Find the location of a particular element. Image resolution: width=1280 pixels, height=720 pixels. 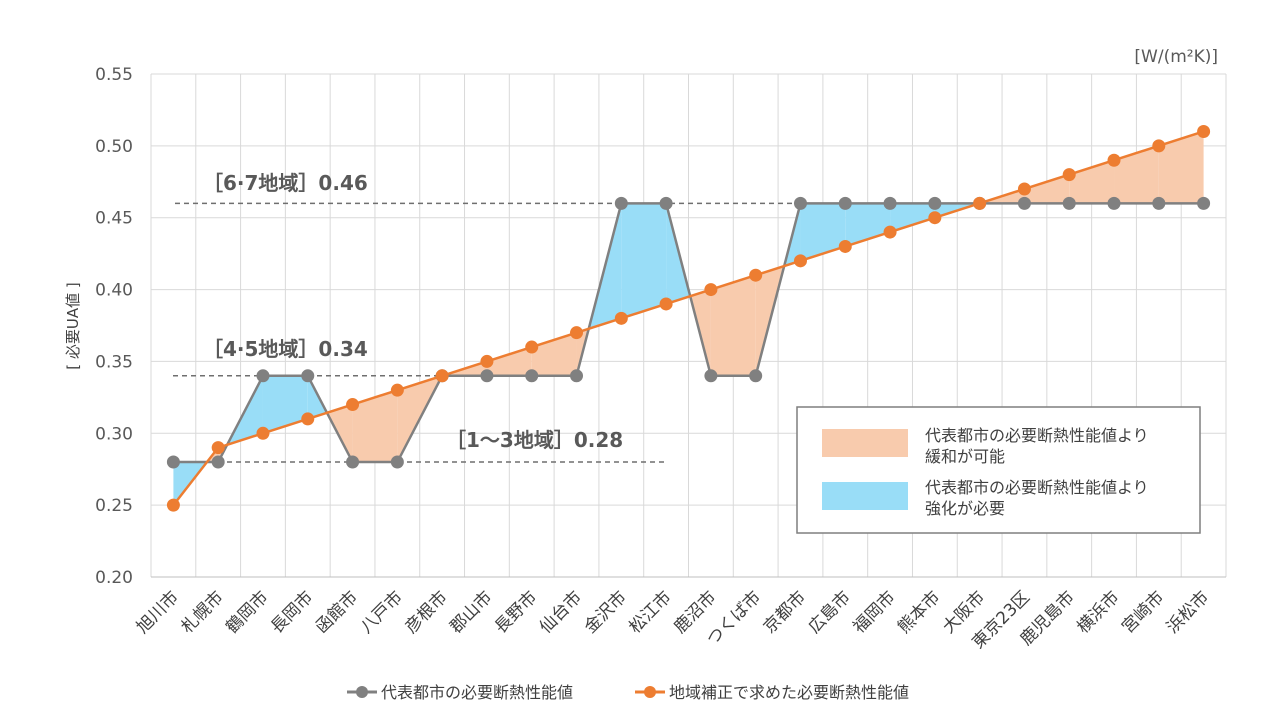

y-tick-label: 0.30 is located at coordinates (114, 434).